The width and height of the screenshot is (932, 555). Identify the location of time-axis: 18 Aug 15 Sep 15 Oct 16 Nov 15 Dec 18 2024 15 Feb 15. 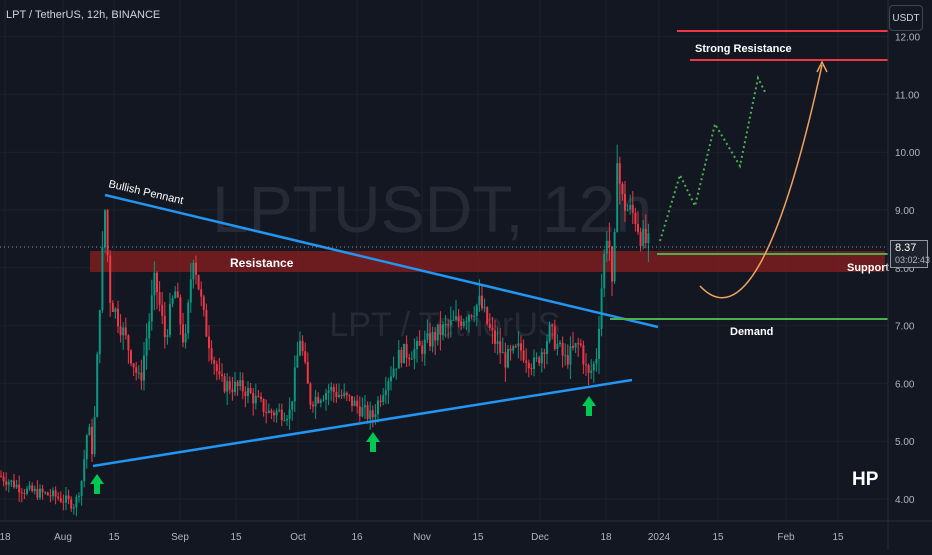
(422, 537).